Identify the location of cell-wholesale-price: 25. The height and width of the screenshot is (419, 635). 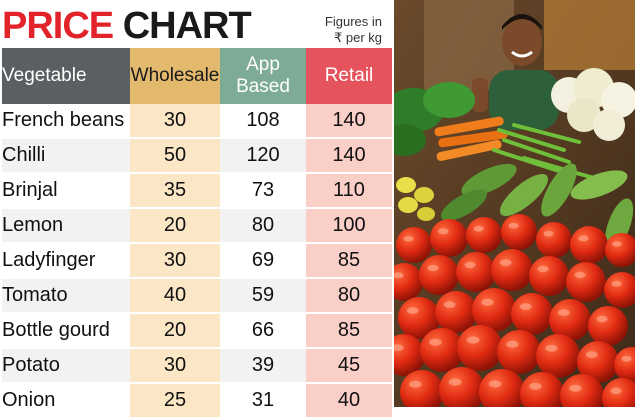
(175, 401).